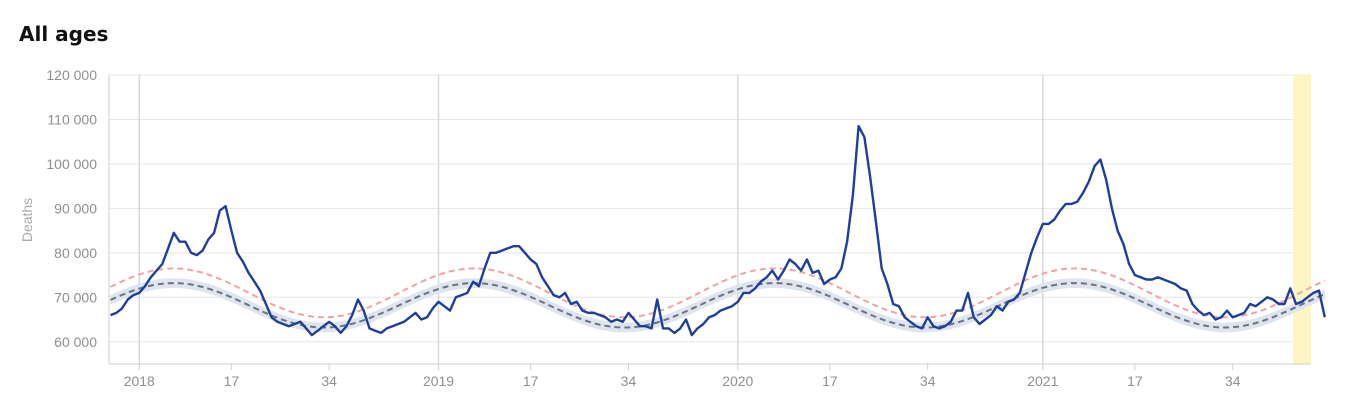  I want to click on x-tick-label: 2020, so click(737, 381).